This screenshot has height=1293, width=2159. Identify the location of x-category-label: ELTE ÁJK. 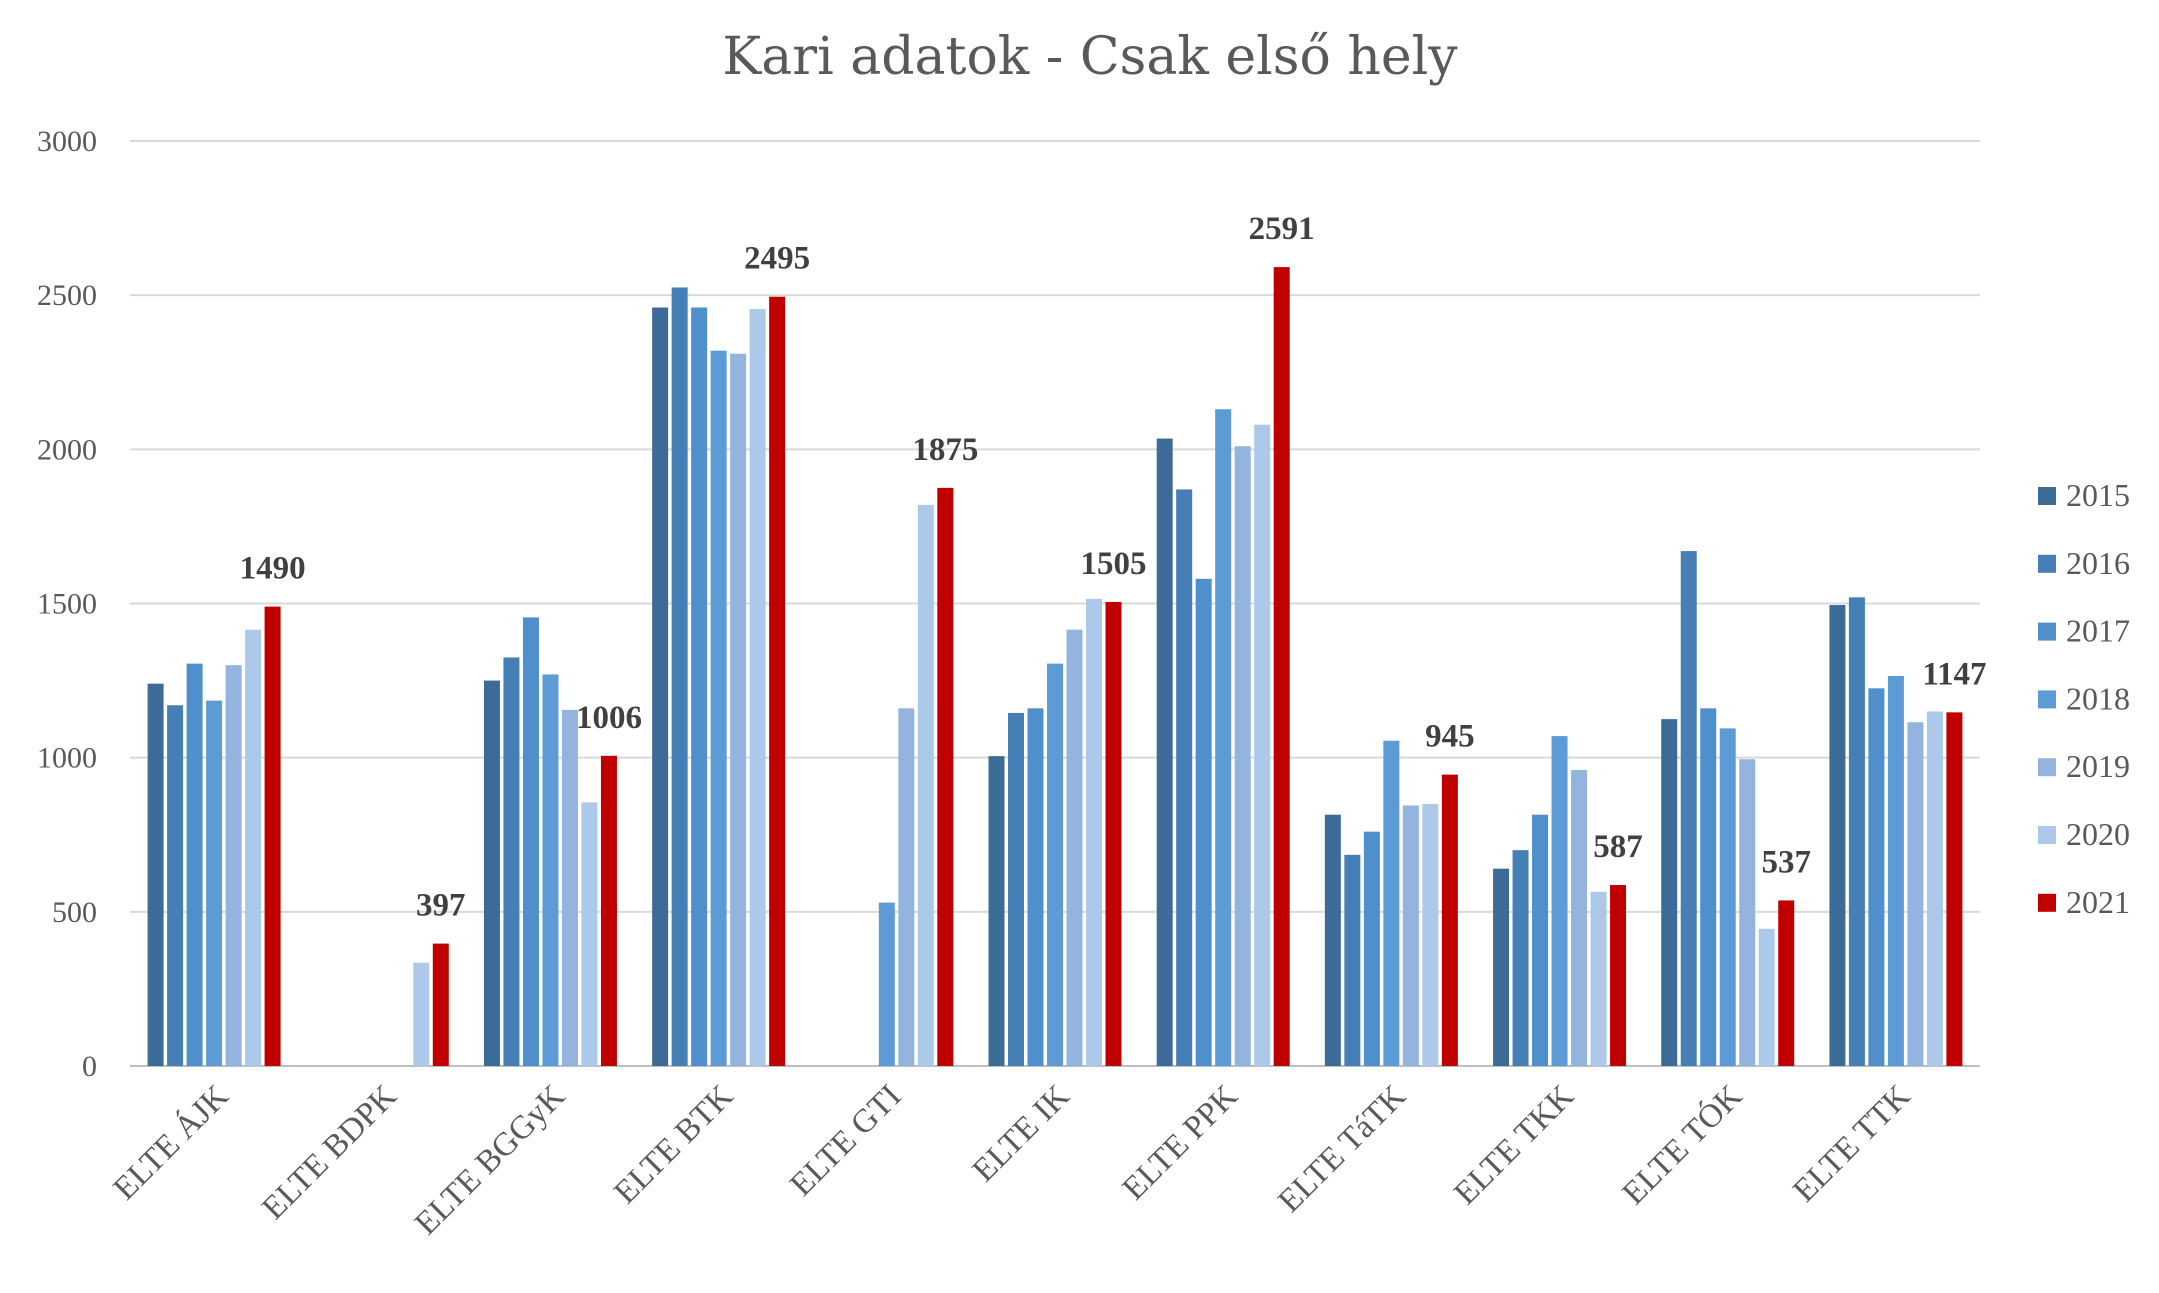
(171, 1142).